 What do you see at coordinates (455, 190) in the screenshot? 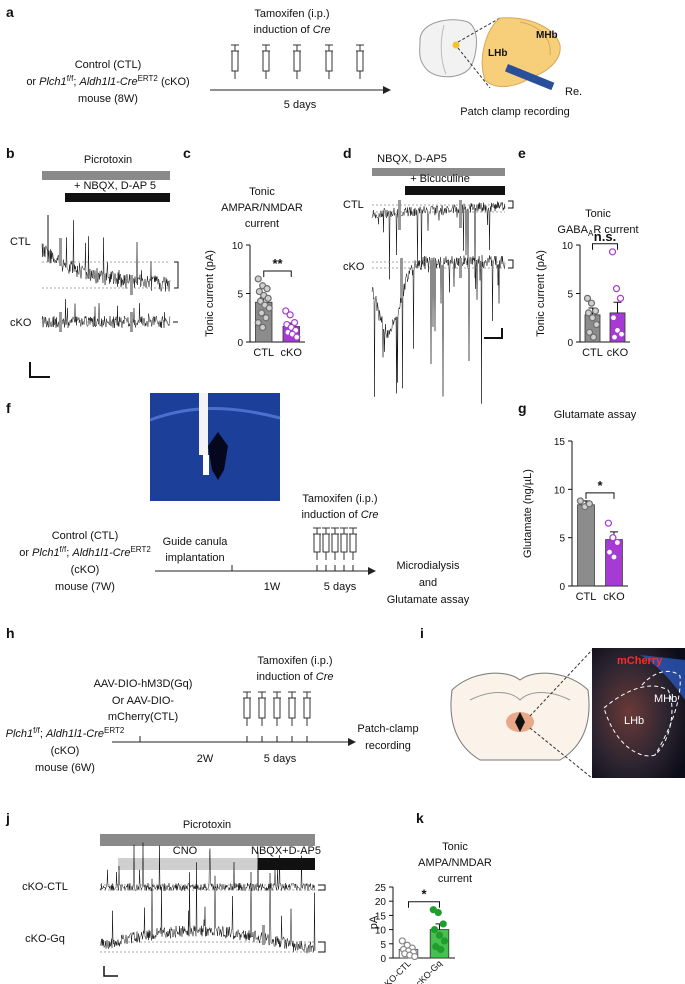
I see `drug-bar` at bounding box center [455, 190].